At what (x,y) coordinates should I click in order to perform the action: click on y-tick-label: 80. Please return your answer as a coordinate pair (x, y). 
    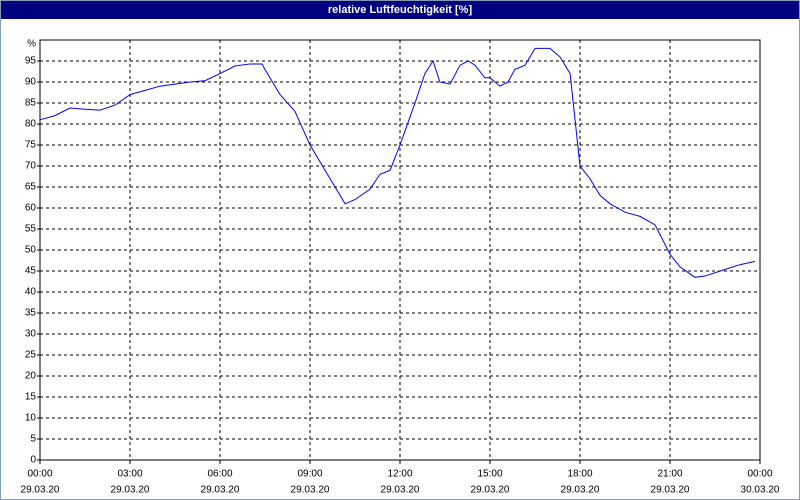
    Looking at the image, I should click on (31, 124).